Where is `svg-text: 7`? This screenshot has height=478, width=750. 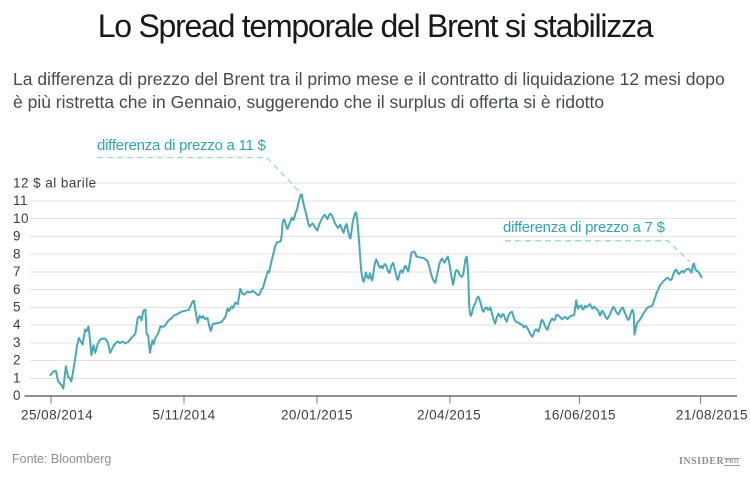
svg-text: 7 is located at coordinates (17, 271).